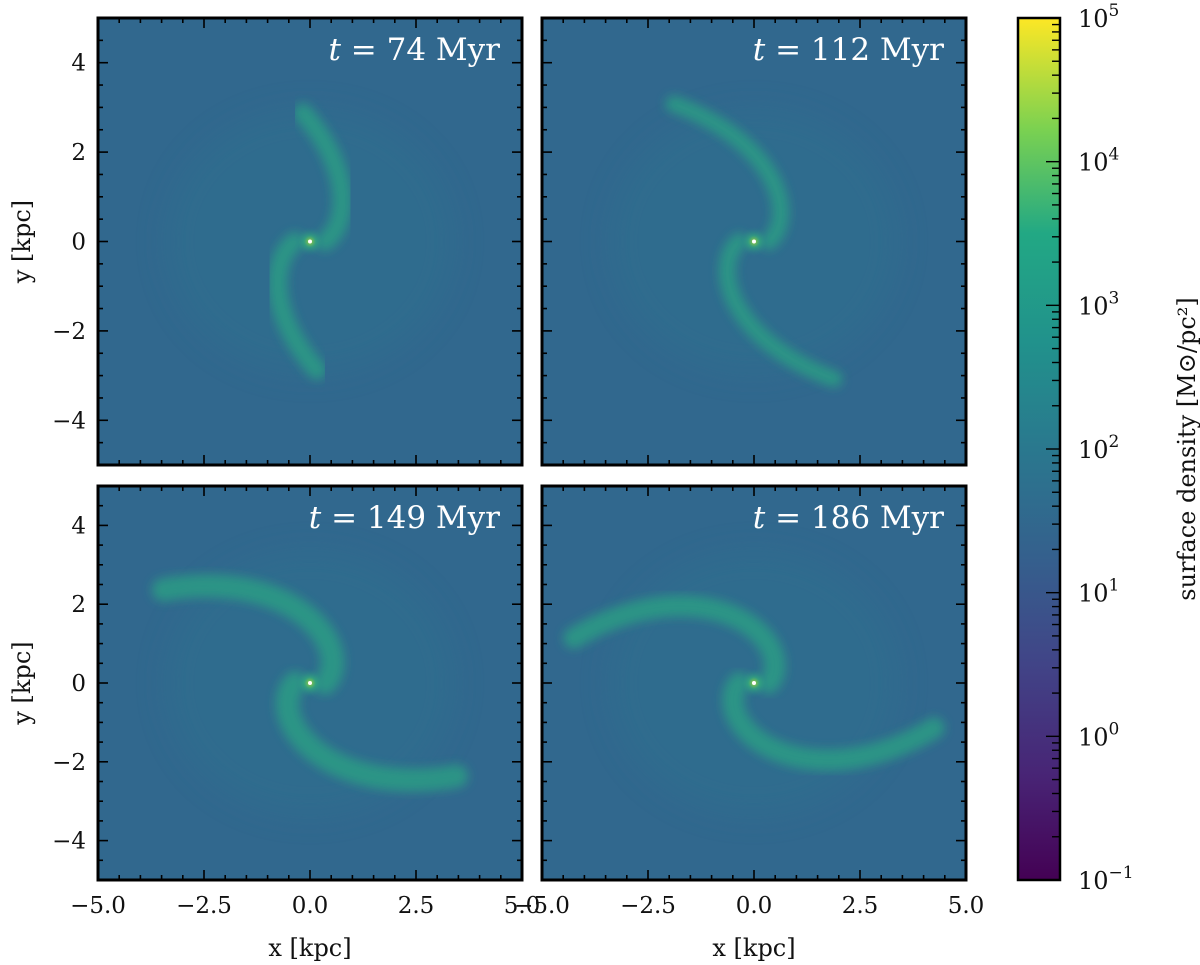 This screenshot has width=1200, height=965. What do you see at coordinates (854, 518) in the screenshot?
I see `time-value: = 186 Myr` at bounding box center [854, 518].